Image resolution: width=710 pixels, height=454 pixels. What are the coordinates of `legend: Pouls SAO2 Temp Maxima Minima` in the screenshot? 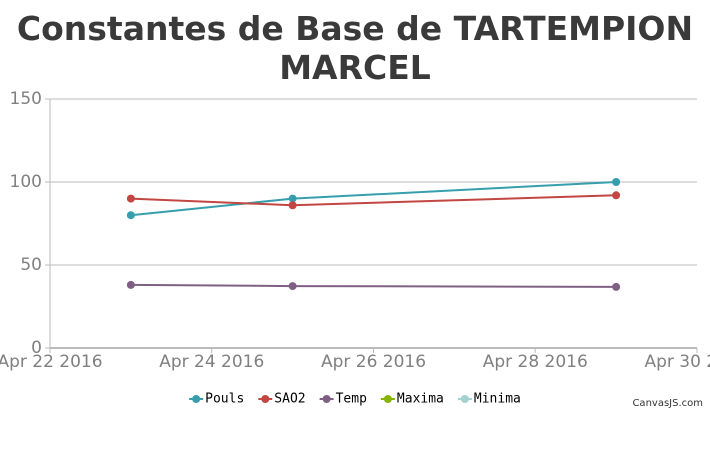 It's located at (355, 399).